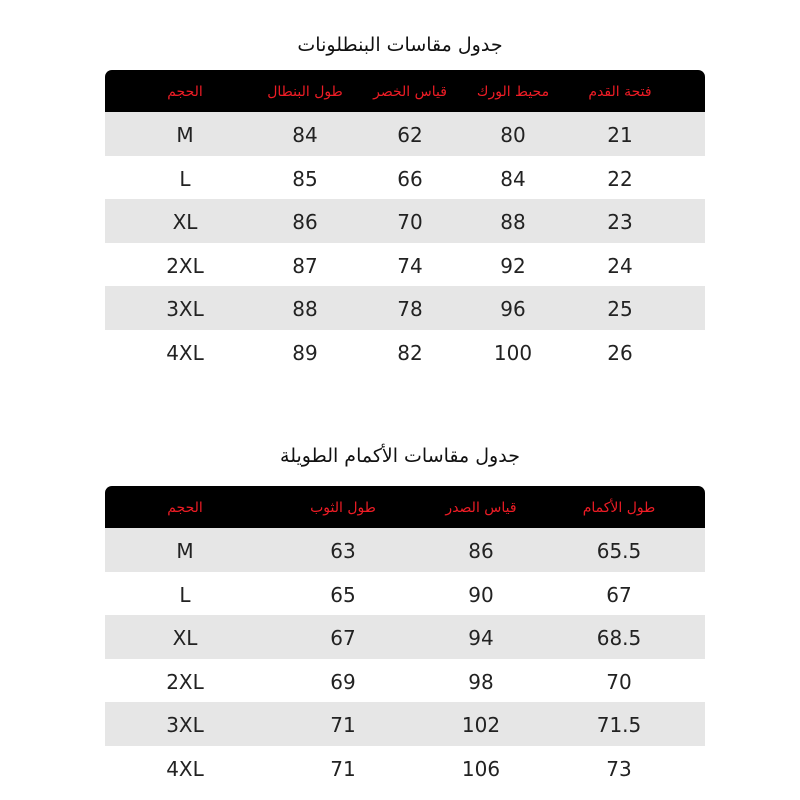 This screenshot has height=800, width=800. I want to click on column-header: قياس الصدر, so click(481, 508).